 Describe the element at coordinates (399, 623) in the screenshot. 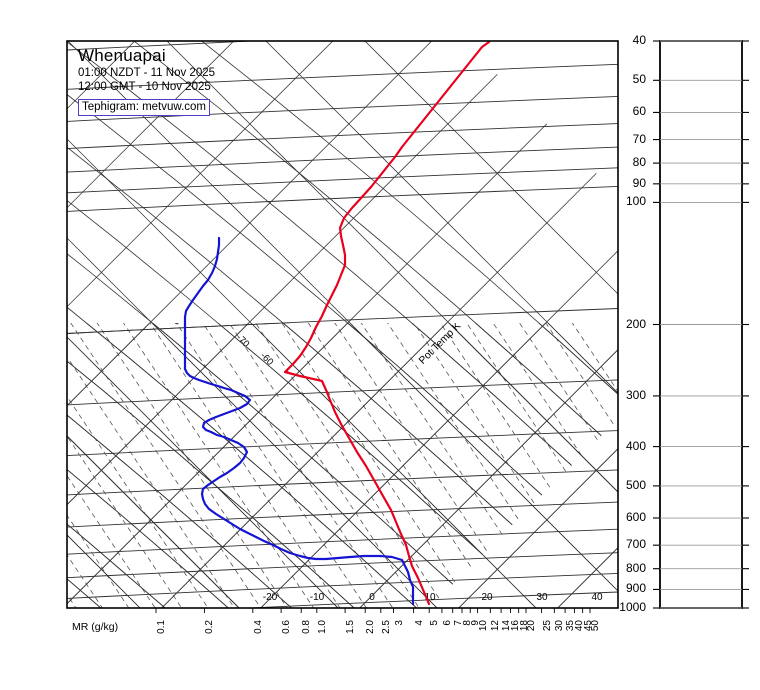

I see `mixing-ratio-tick-label: 3` at that location.